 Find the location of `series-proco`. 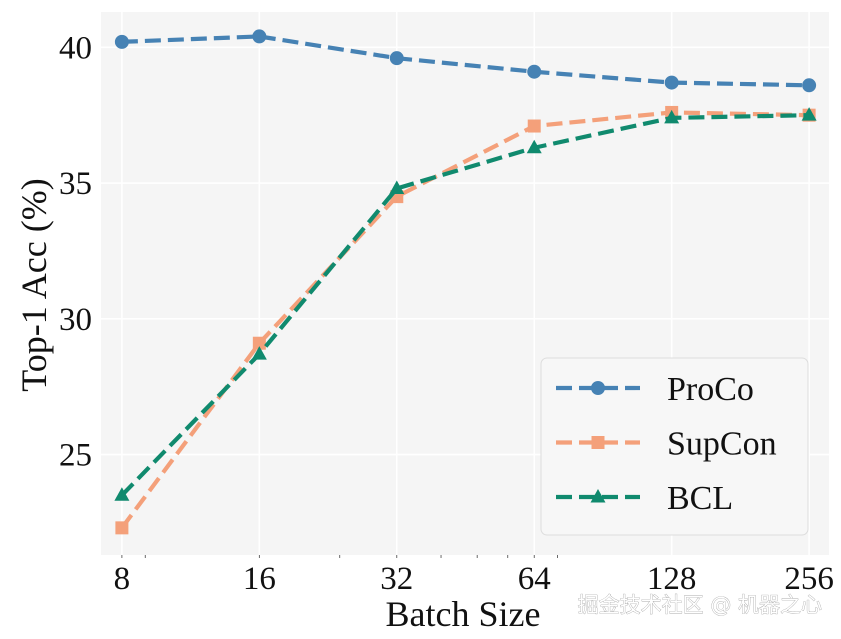

series-proco is located at coordinates (465, 61).